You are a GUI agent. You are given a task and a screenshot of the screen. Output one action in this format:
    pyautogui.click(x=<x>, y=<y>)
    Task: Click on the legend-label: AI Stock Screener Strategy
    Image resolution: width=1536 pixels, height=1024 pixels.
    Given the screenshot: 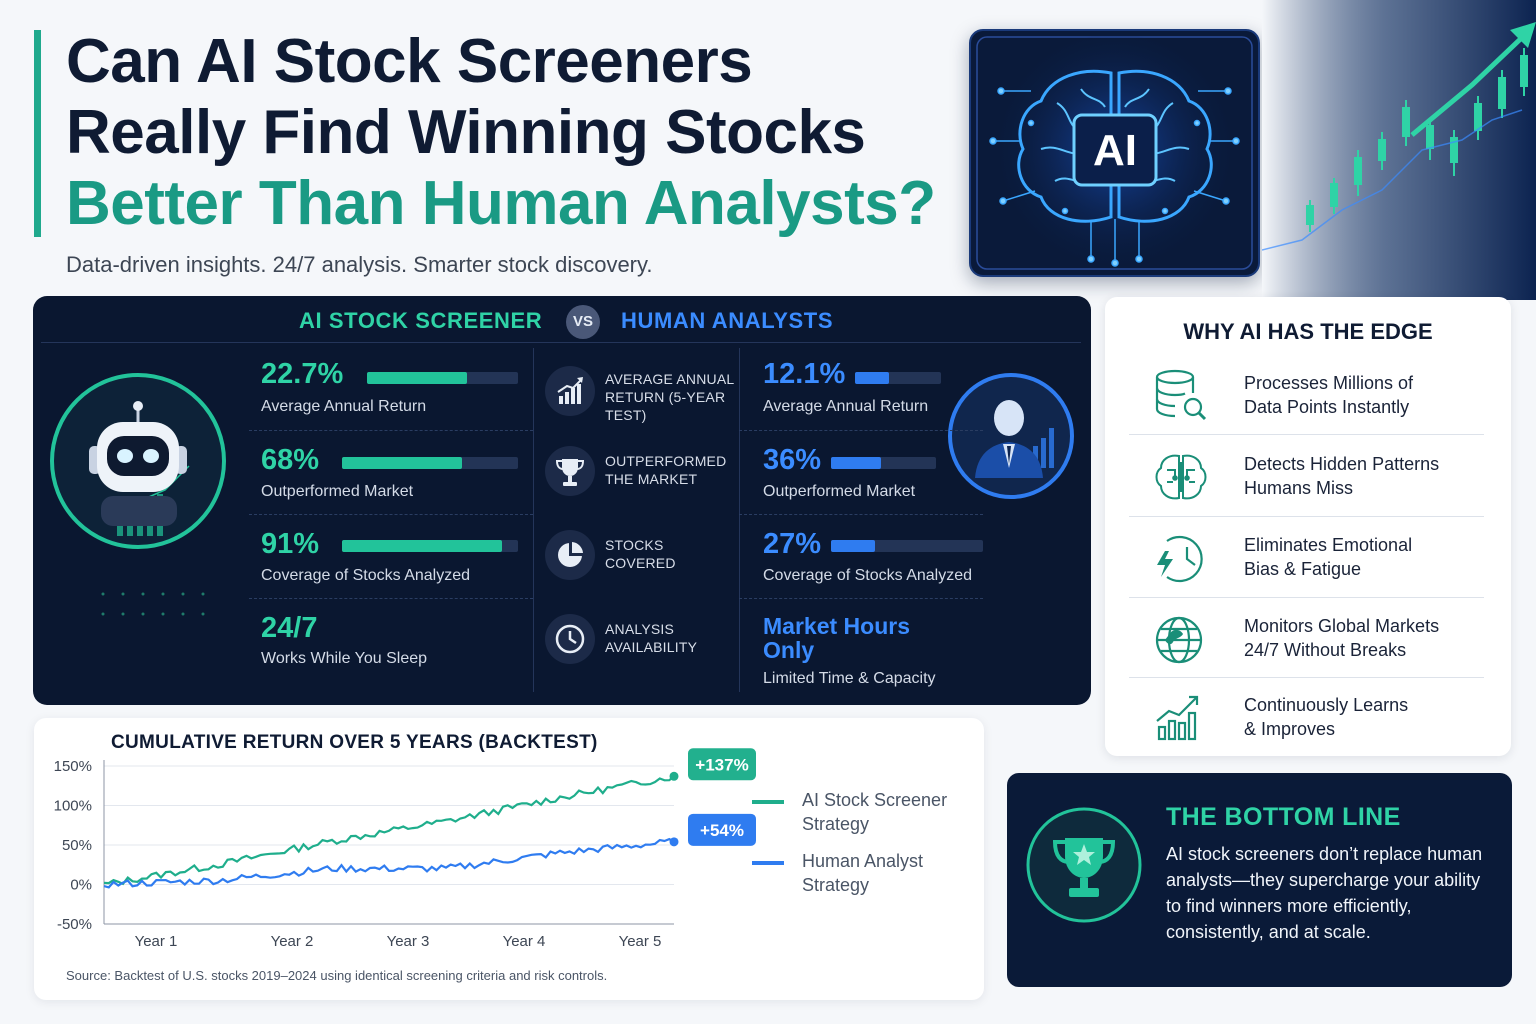 What is the action you would take?
    pyautogui.click(x=875, y=812)
    